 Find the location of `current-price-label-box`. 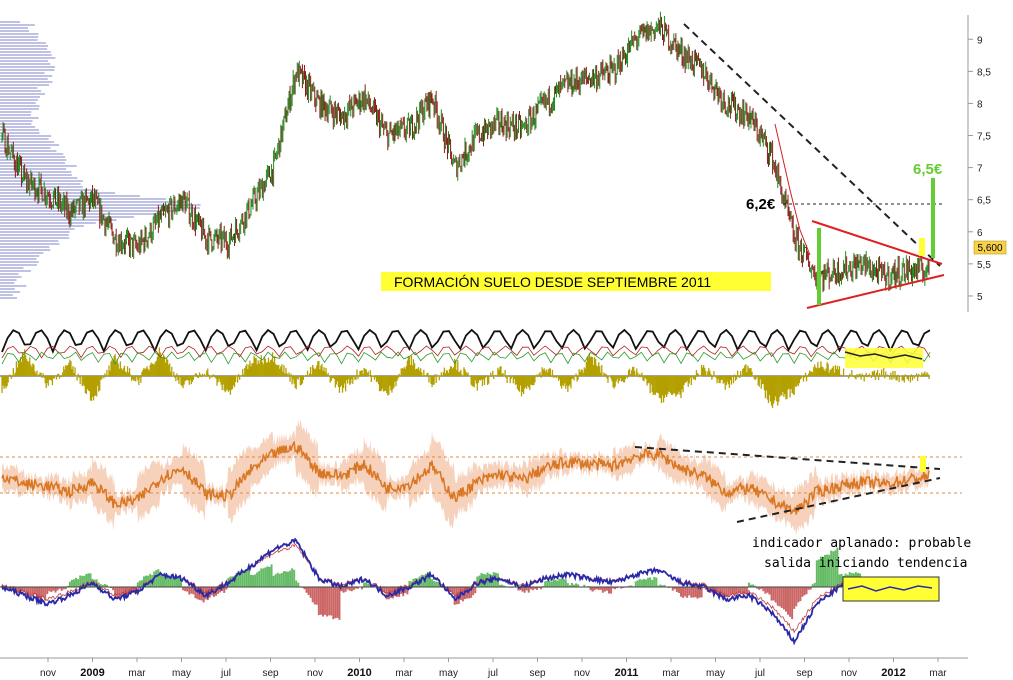

current-price-label-box is located at coordinates (990, 247).